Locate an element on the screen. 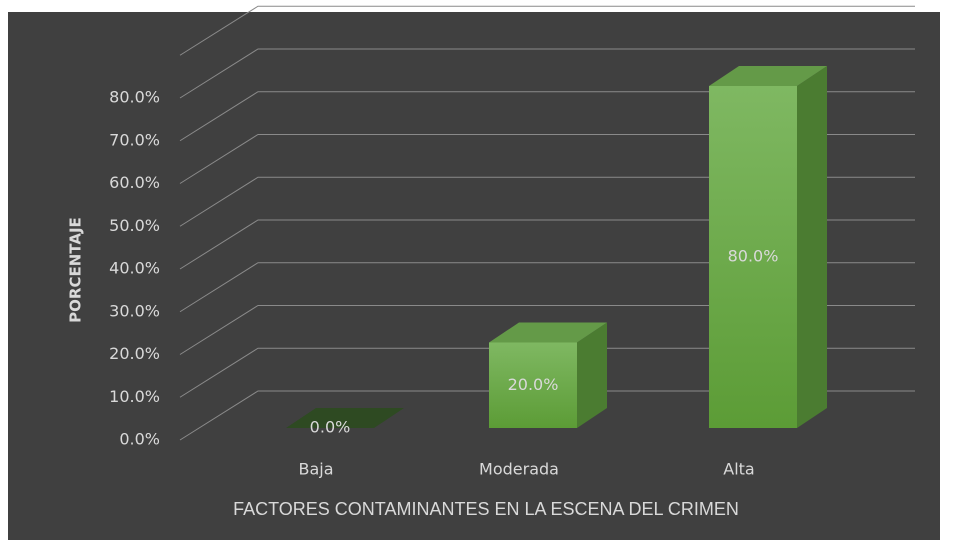 This screenshot has height=545, width=957. data-label: 80.0% is located at coordinates (753, 256).